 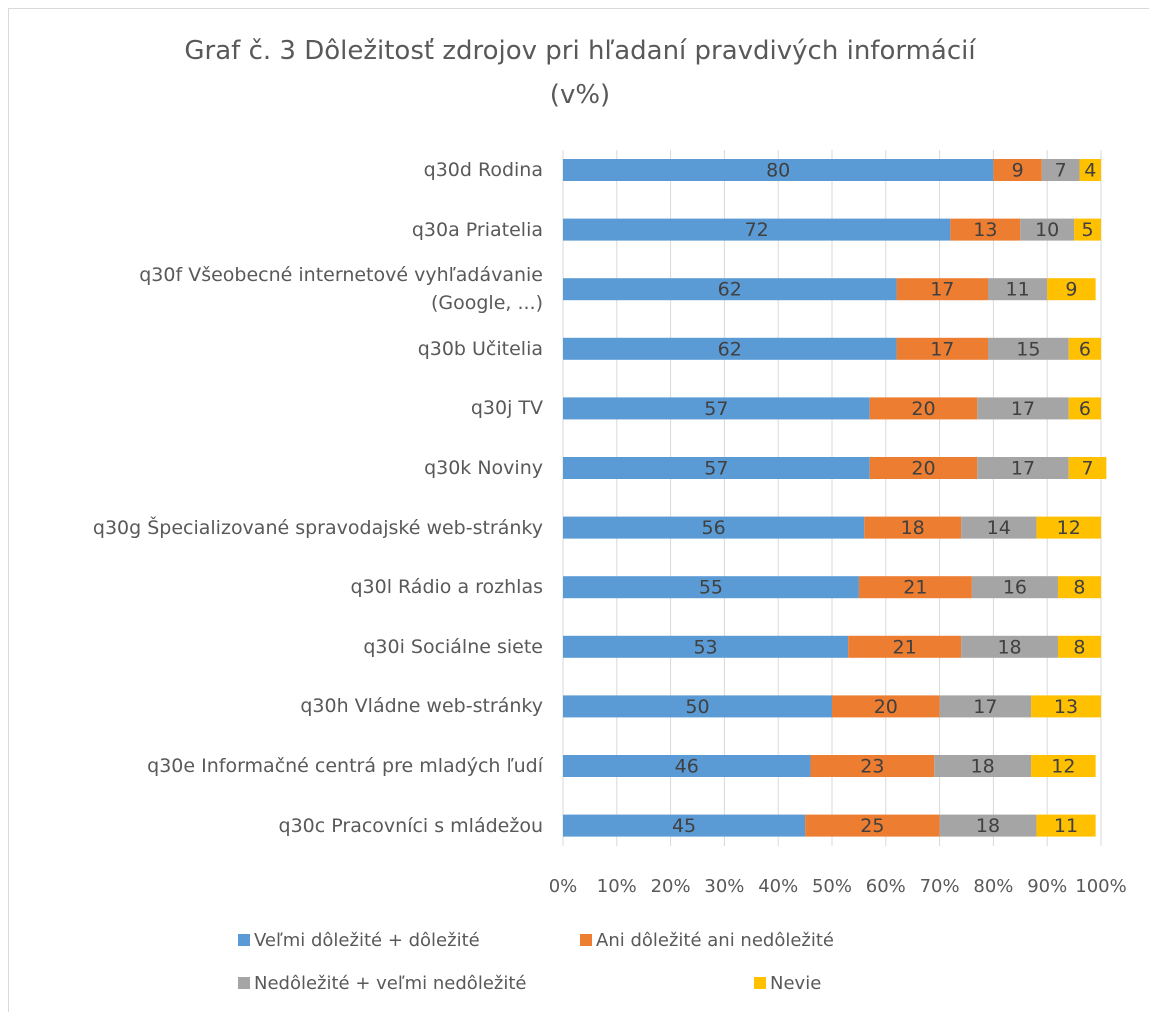 I want to click on value-label: 21, so click(x=915, y=588).